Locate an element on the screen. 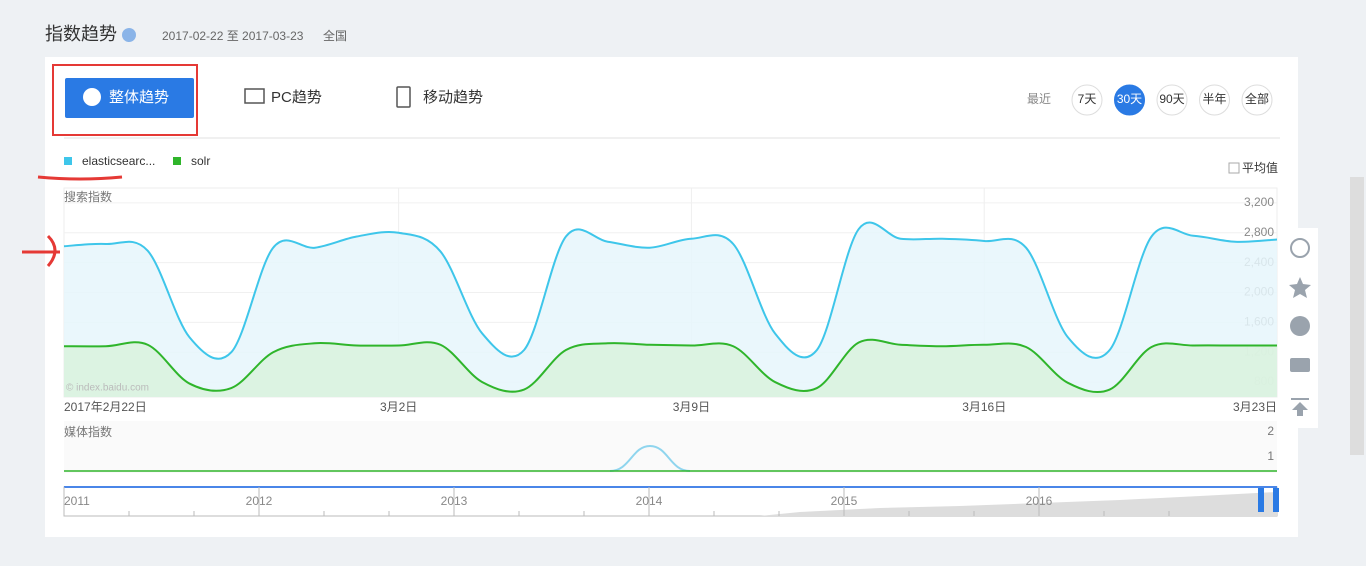  range-option: 30天 is located at coordinates (1129, 99).